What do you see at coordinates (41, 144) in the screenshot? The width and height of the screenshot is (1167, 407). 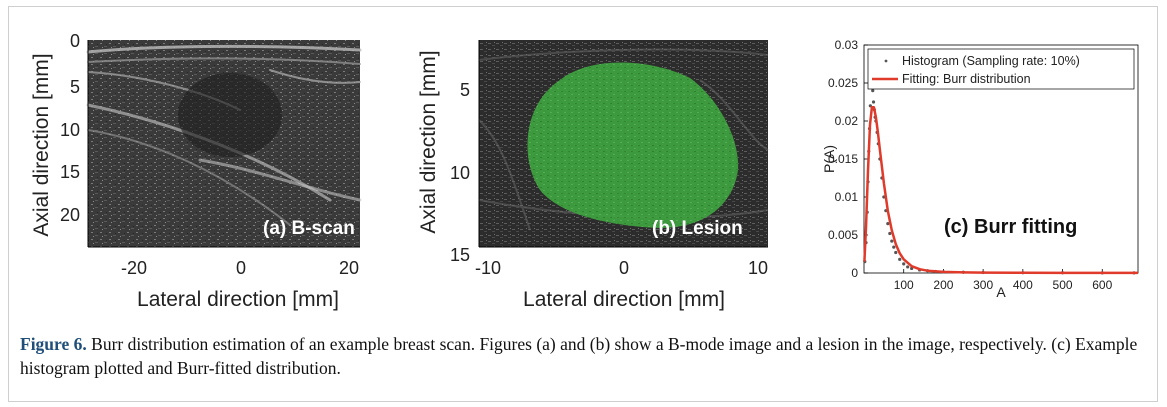 I see `panel-a-ylabel: Axial direction [mm]` at bounding box center [41, 144].